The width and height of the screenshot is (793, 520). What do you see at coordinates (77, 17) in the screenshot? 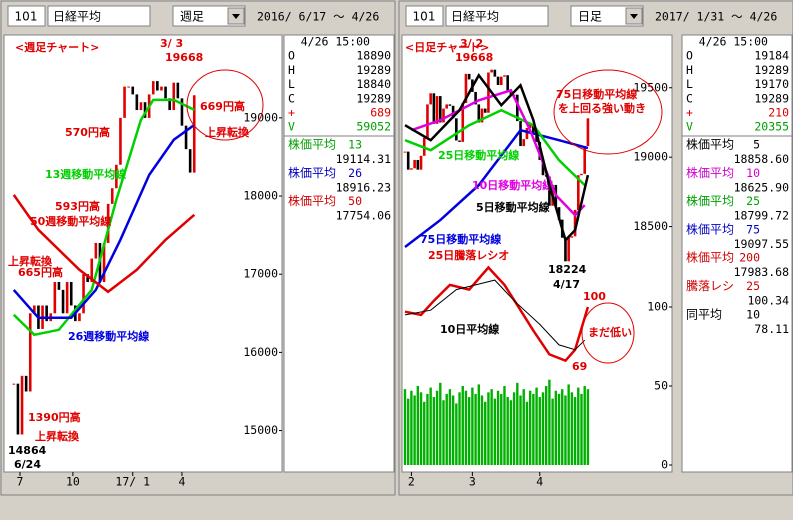
I see `name: 日経平均` at bounding box center [77, 17].